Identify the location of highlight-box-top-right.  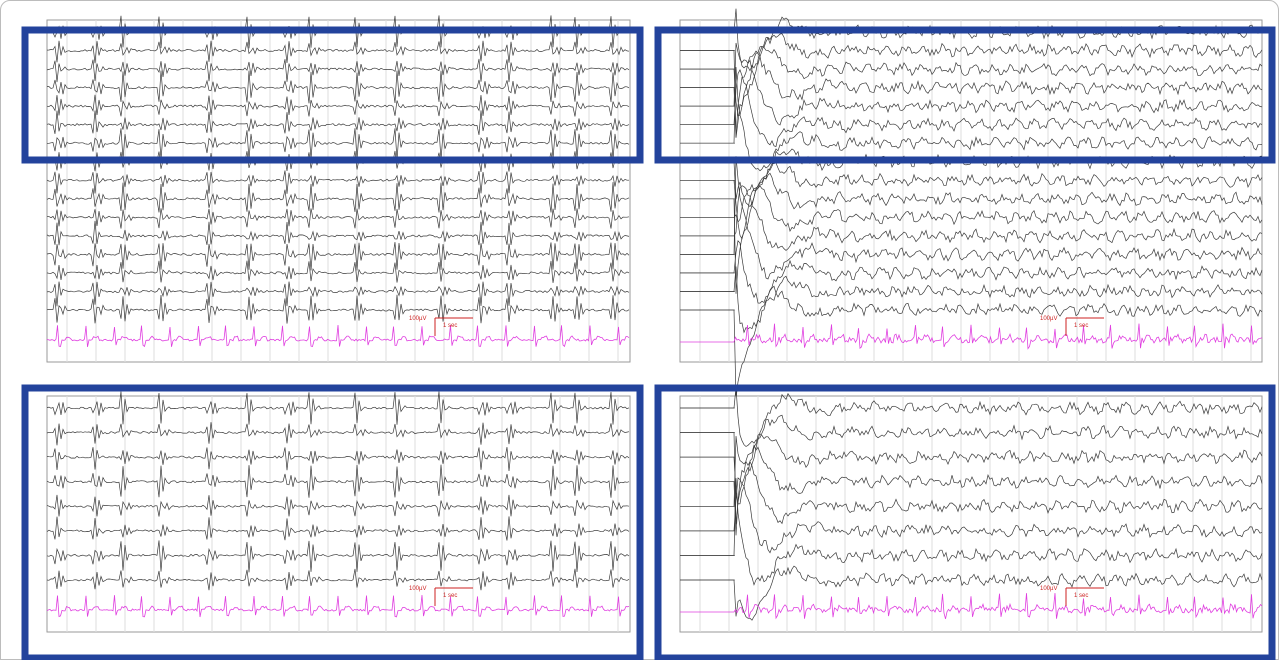
(965, 95).